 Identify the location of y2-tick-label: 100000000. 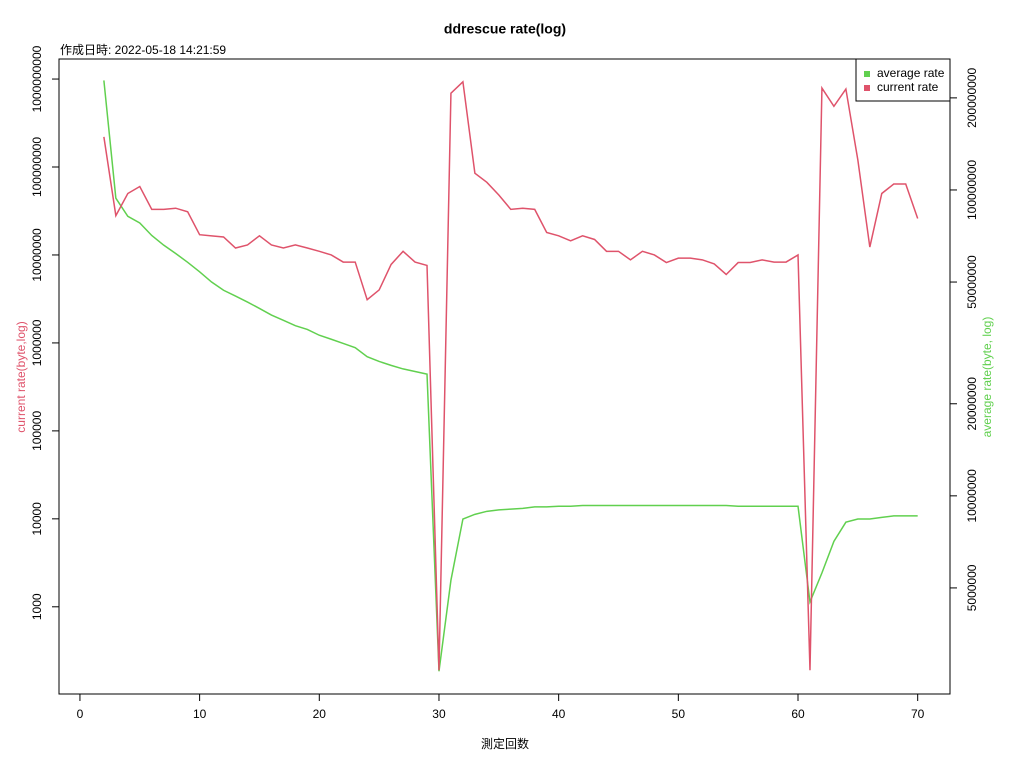
(972, 190).